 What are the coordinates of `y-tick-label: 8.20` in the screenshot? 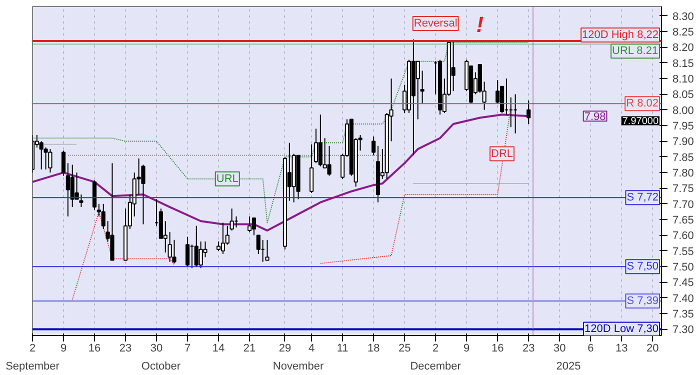 It's located at (683, 48).